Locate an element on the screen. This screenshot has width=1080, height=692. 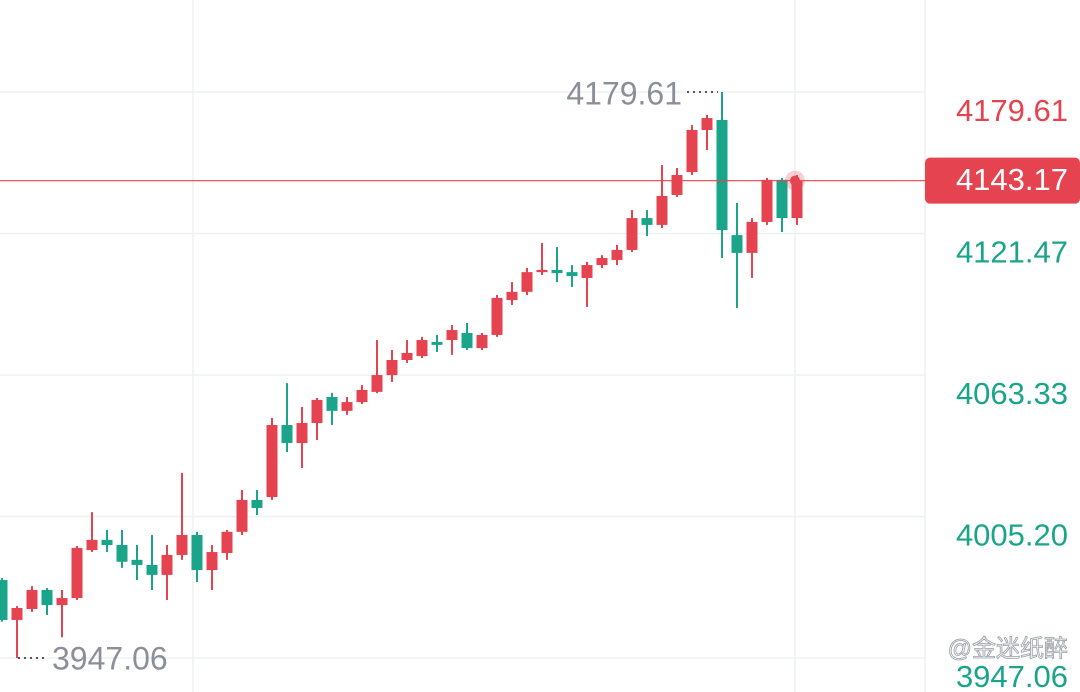
current-price-badge is located at coordinates (1002, 180).